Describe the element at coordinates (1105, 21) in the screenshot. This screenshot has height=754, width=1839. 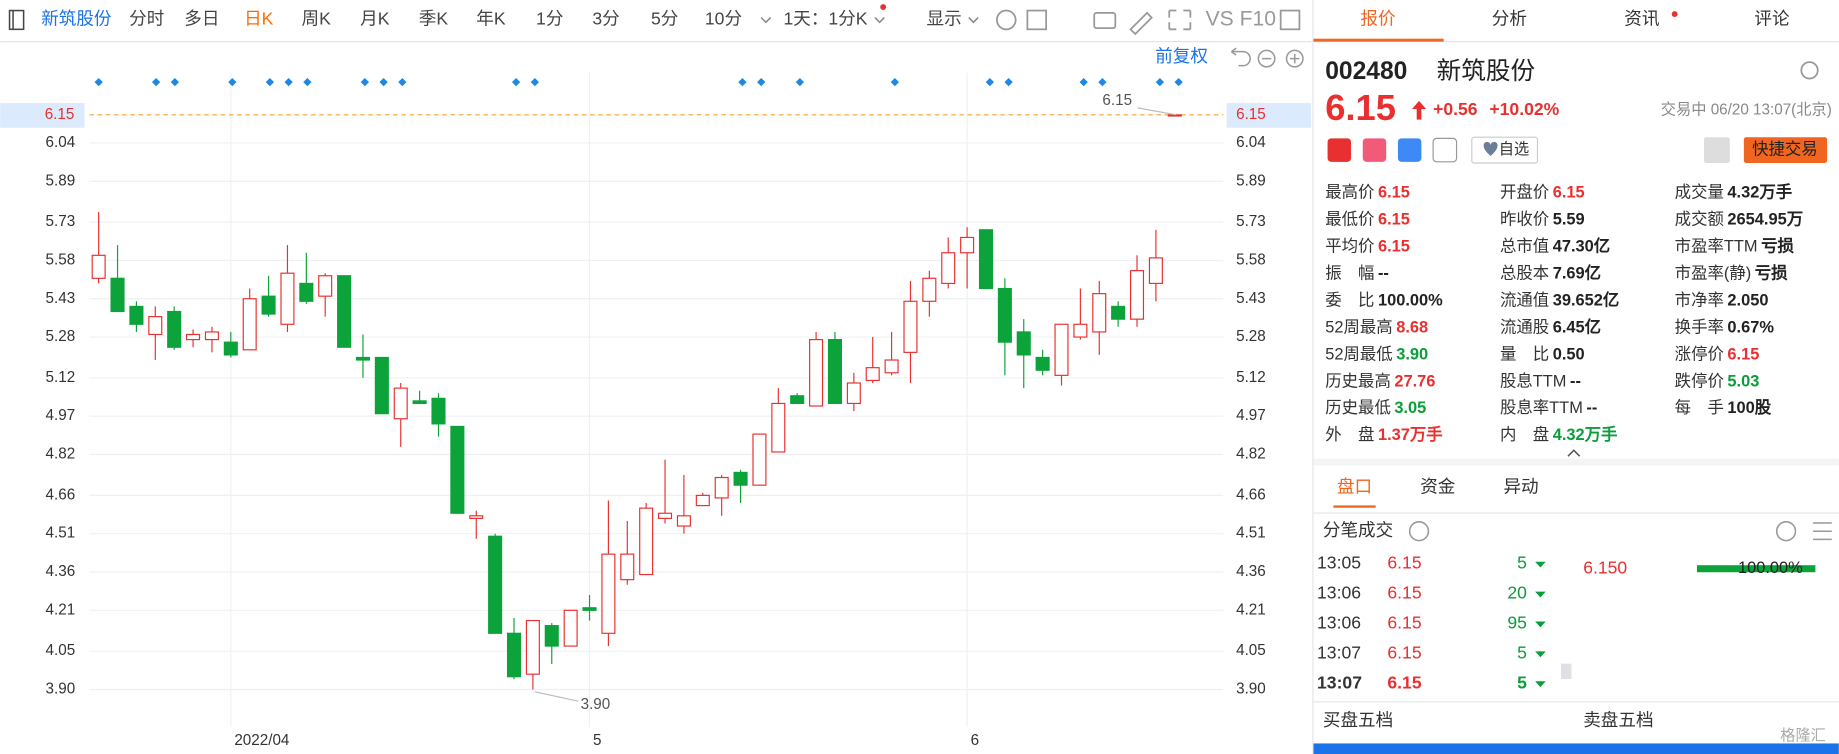
I see `camera-icon` at that location.